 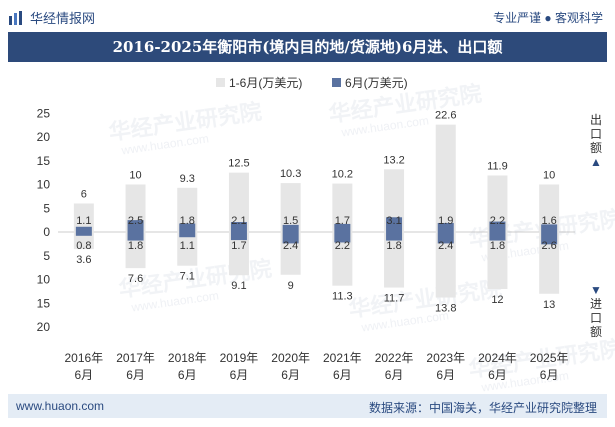 What do you see at coordinates (63, 18) in the screenshot?
I see `brand-name: 华经情报网` at bounding box center [63, 18].